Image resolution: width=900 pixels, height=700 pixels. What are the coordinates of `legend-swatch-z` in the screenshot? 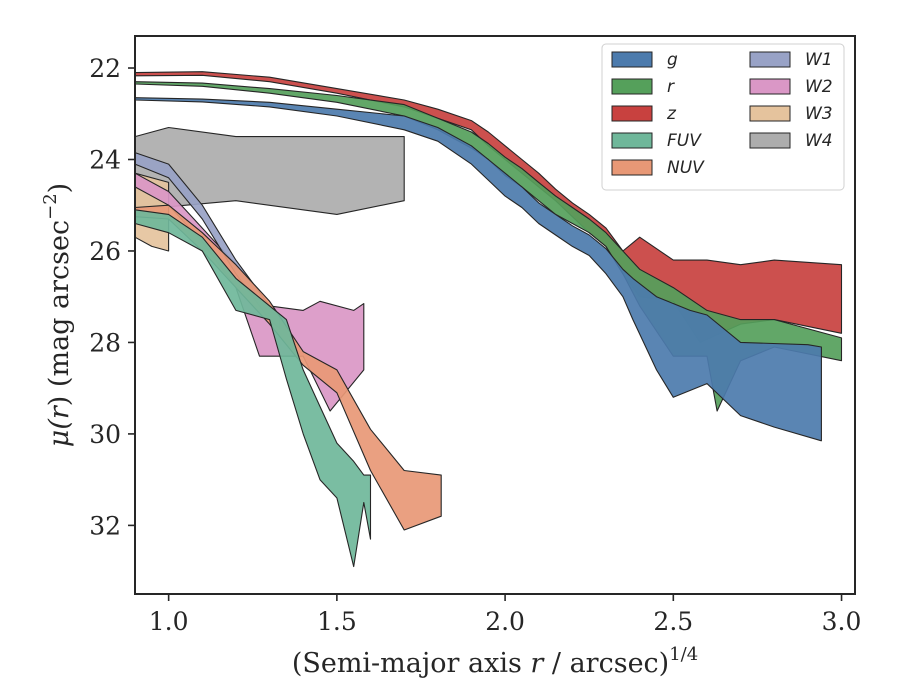 It's located at (632, 113).